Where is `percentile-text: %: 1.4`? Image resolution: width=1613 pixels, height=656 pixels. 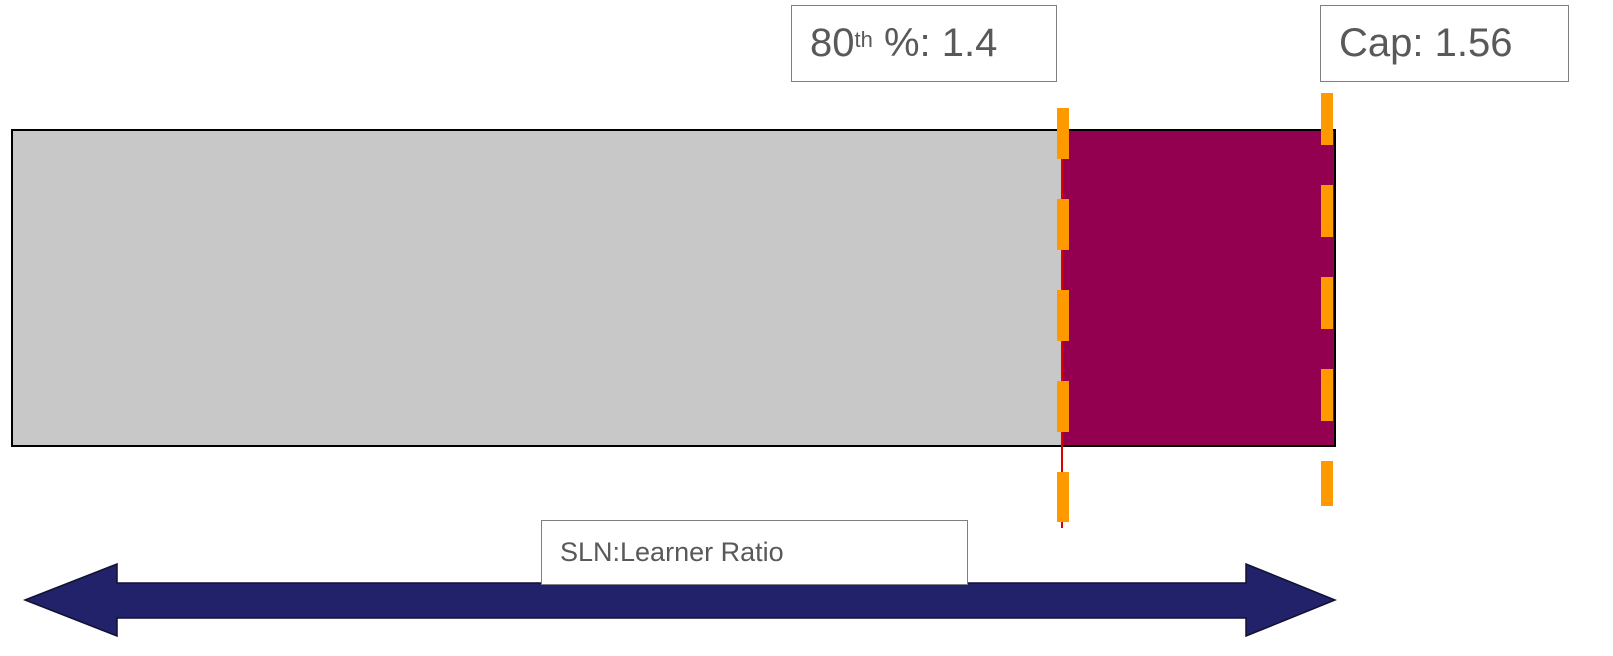 percentile-text: %: 1.4 is located at coordinates (935, 43).